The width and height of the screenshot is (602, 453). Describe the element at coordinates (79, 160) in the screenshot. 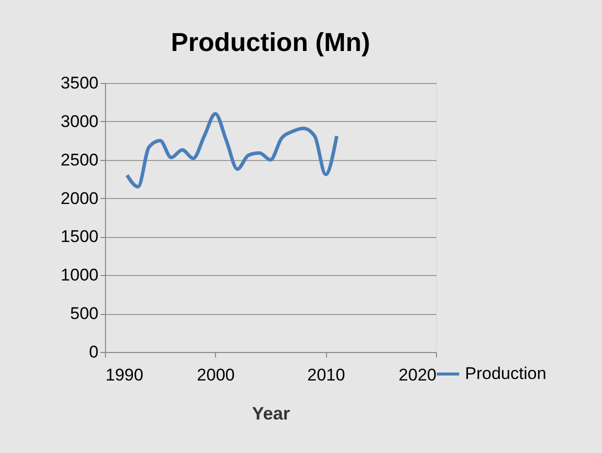

I see `y-tick-label: 2500` at that location.